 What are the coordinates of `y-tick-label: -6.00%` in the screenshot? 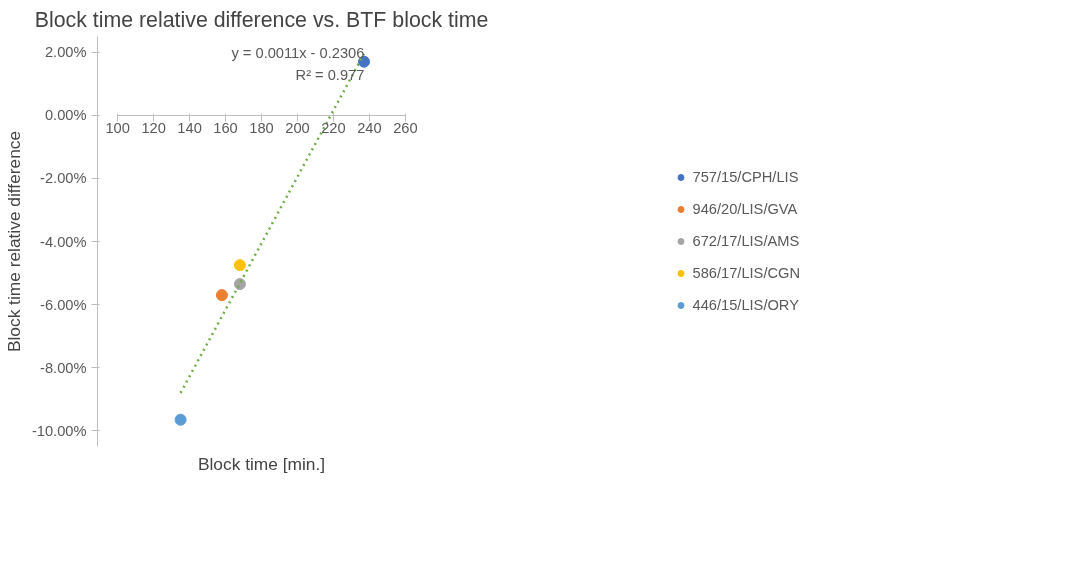 It's located at (63, 304).